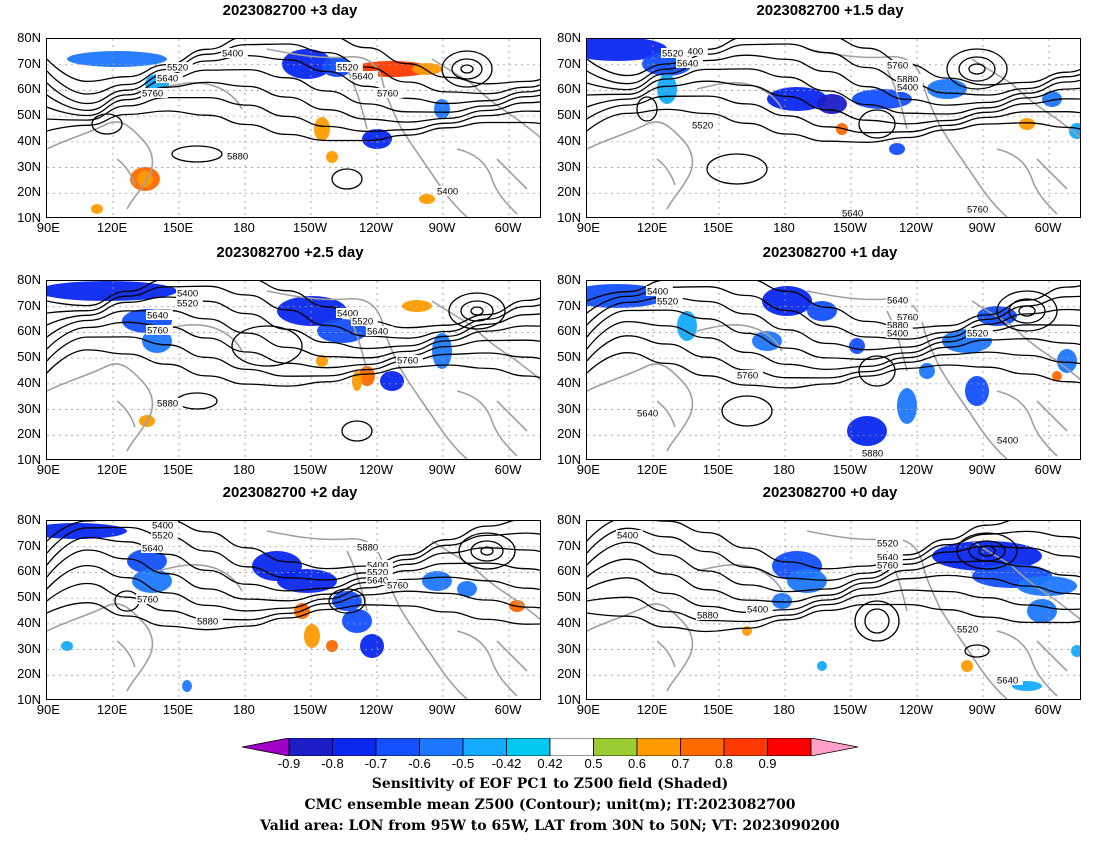 The width and height of the screenshot is (1100, 850). I want to click on latitude-labels: 80N 70N 60N 50N 40N 30N 20N 10N, so click(22, 128).